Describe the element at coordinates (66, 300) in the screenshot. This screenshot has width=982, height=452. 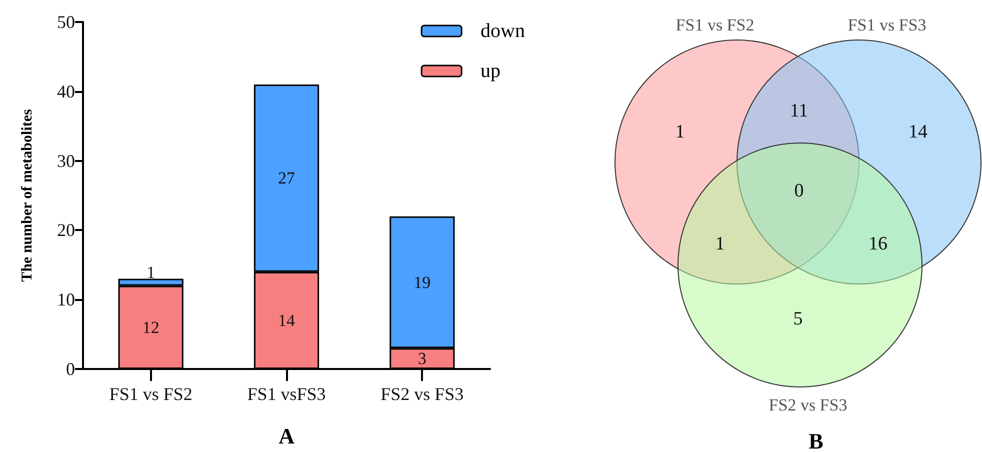
I see `y-tick-label: 10` at that location.